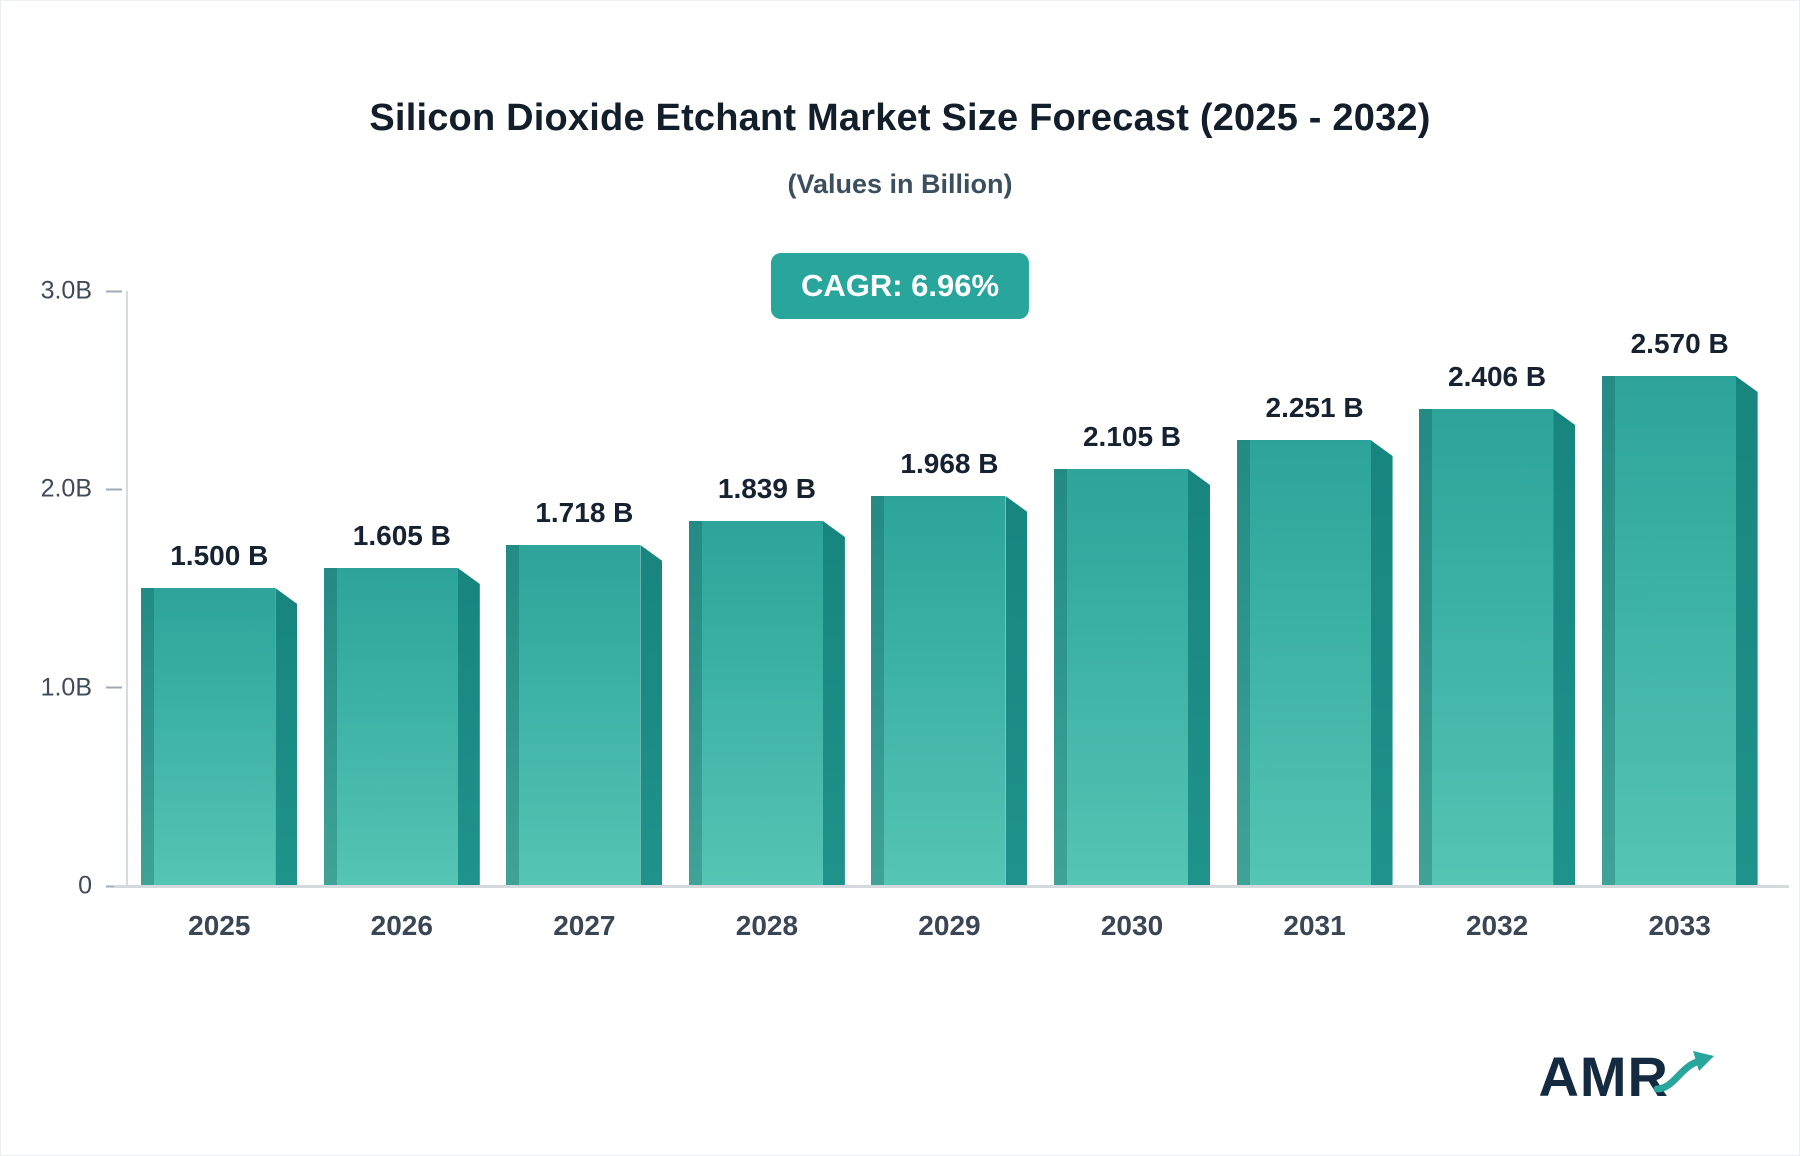 This screenshot has height=1156, width=1800. Describe the element at coordinates (1679, 343) in the screenshot. I see `bar-value-label: 2.570 B` at that location.